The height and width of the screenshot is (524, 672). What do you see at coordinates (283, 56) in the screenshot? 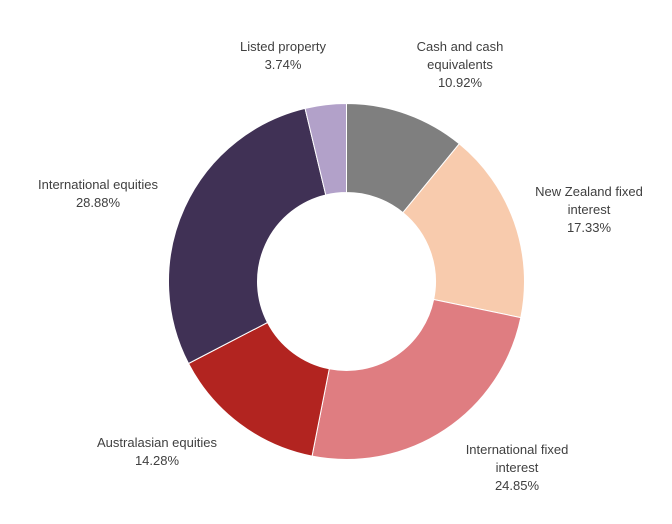
I see `segment-label-listed-property: Listed property 3.74%` at bounding box center [283, 56].